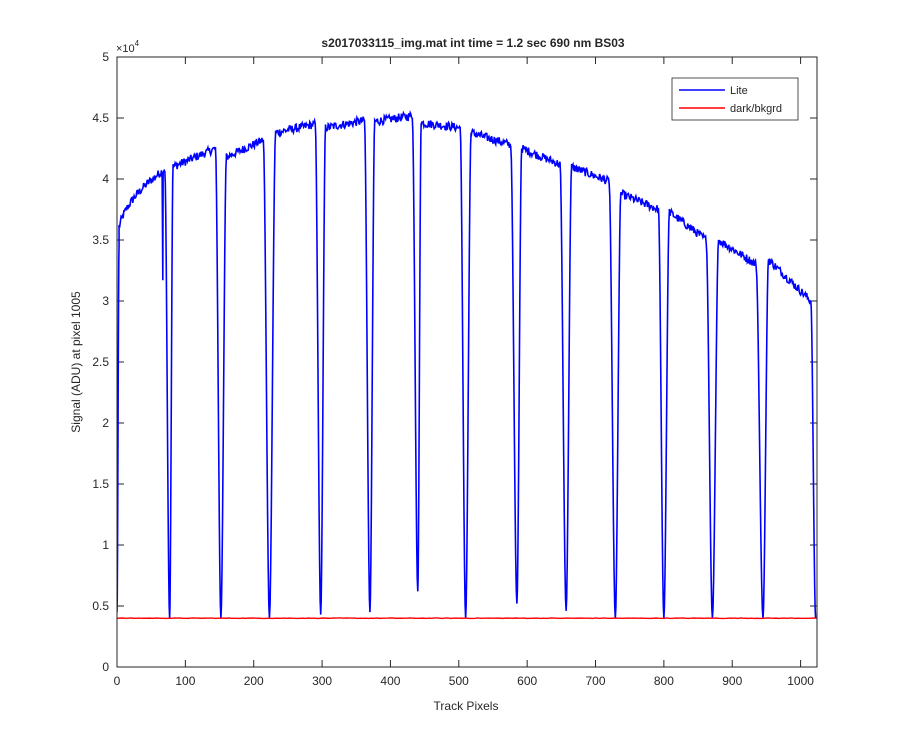 The width and height of the screenshot is (900, 750). What do you see at coordinates (105, 179) in the screenshot?
I see `y-tick-label: 4` at bounding box center [105, 179].